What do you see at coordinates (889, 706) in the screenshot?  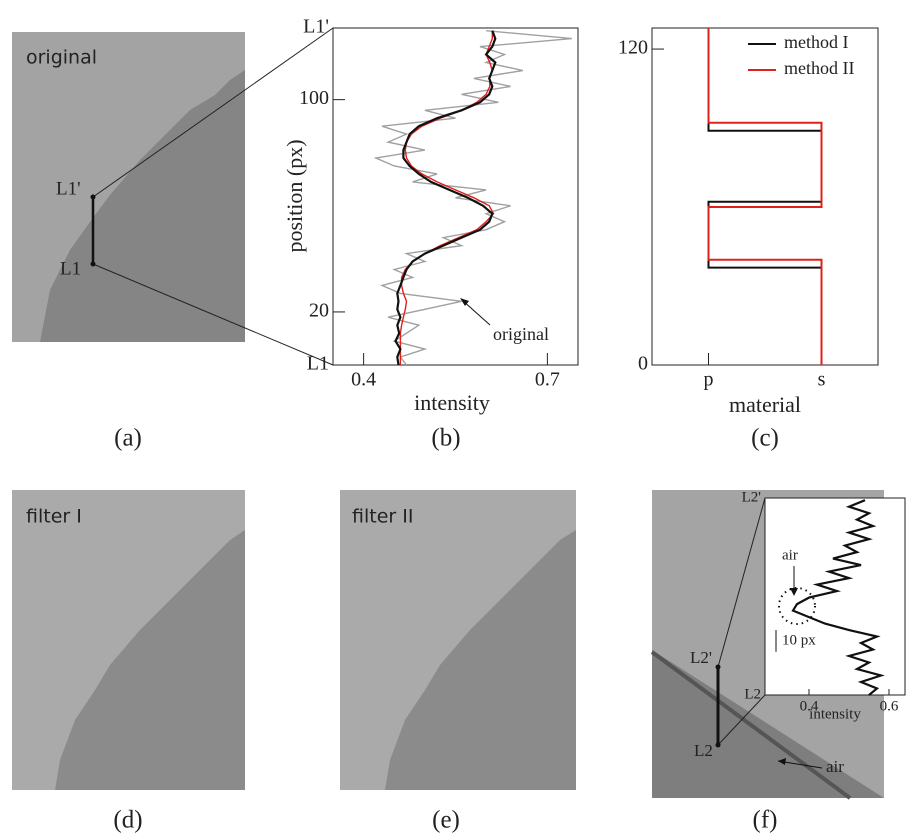 I see `x-tick-label: 0.6` at bounding box center [889, 706].